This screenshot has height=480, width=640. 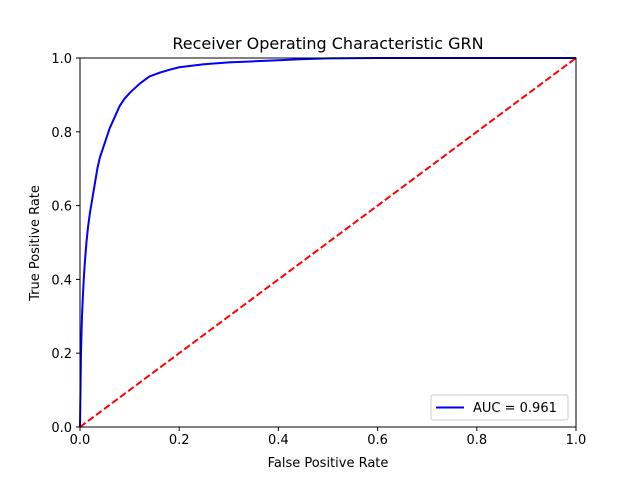 What do you see at coordinates (377, 440) in the screenshot?
I see `x-tick-label: 0.6` at bounding box center [377, 440].